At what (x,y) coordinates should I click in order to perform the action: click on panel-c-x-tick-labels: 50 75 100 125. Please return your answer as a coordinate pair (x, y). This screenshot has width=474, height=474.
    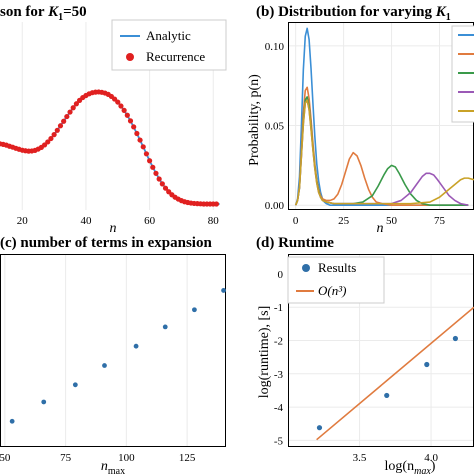
    Looking at the image, I should click on (98, 458).